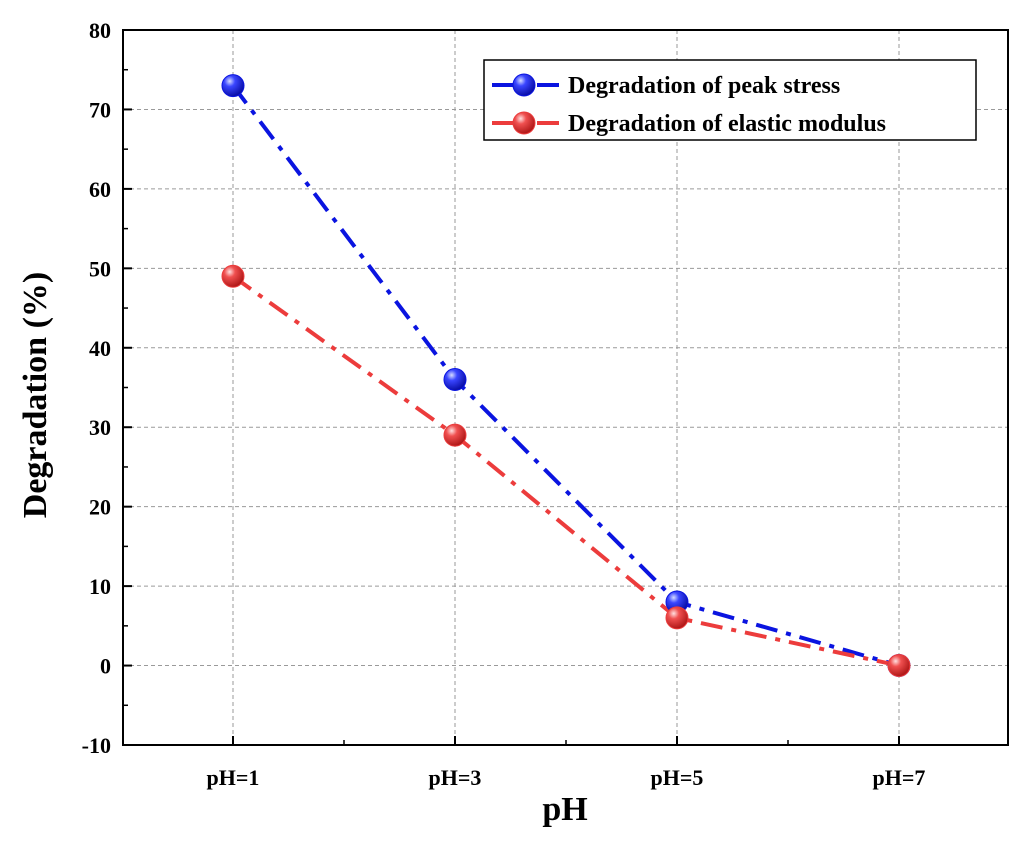 This screenshot has height=843, width=1026. I want to click on legend-box, so click(730, 100).